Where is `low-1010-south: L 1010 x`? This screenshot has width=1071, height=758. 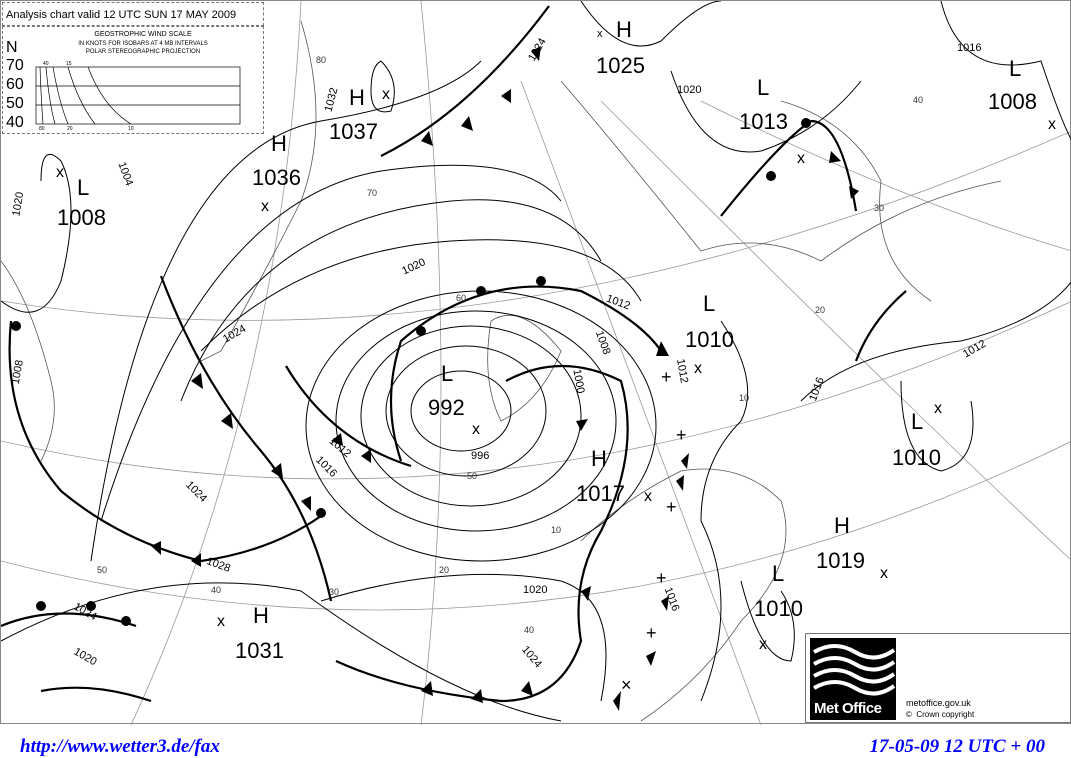
low-1010-south: L 1010 x is located at coordinates (778, 607).